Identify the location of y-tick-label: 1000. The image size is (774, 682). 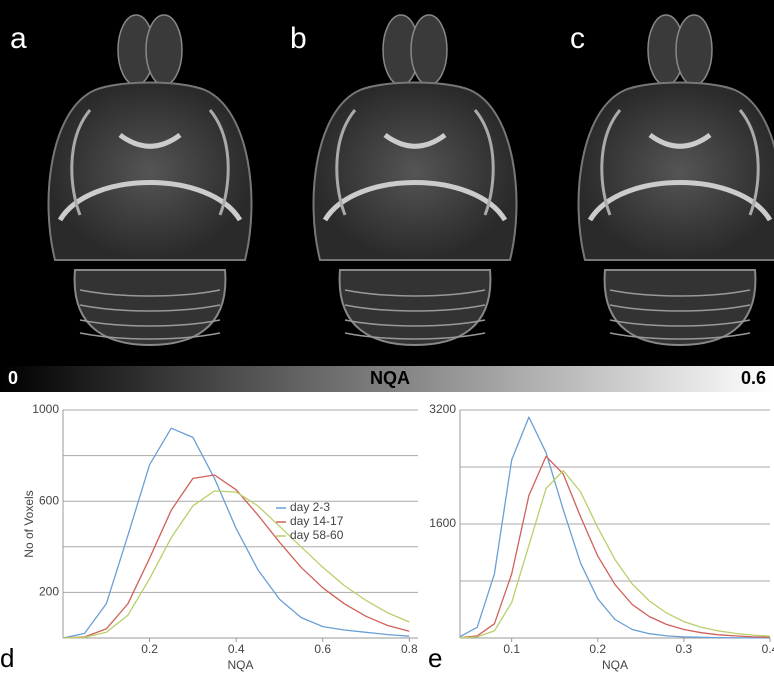
(45, 409).